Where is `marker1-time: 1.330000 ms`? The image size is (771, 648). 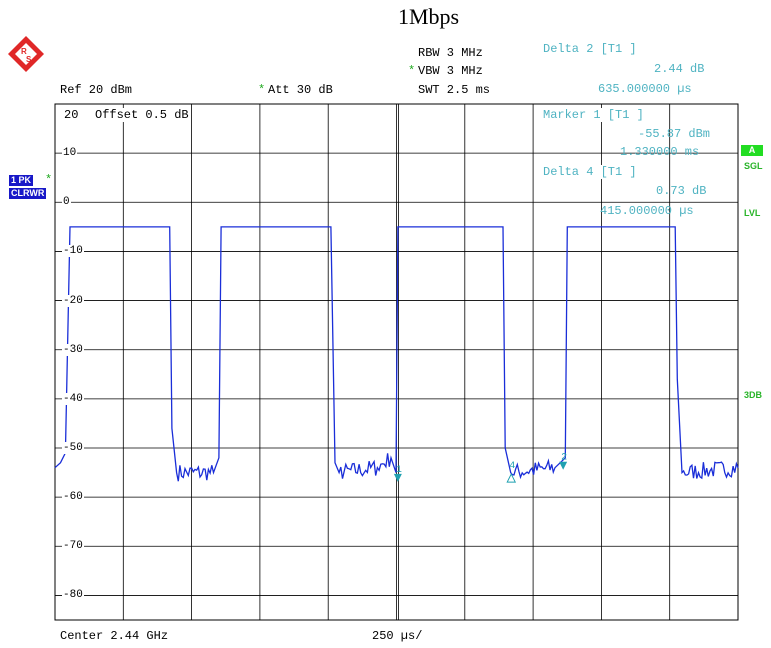
marker1-time: 1.330000 ms is located at coordinates (660, 152).